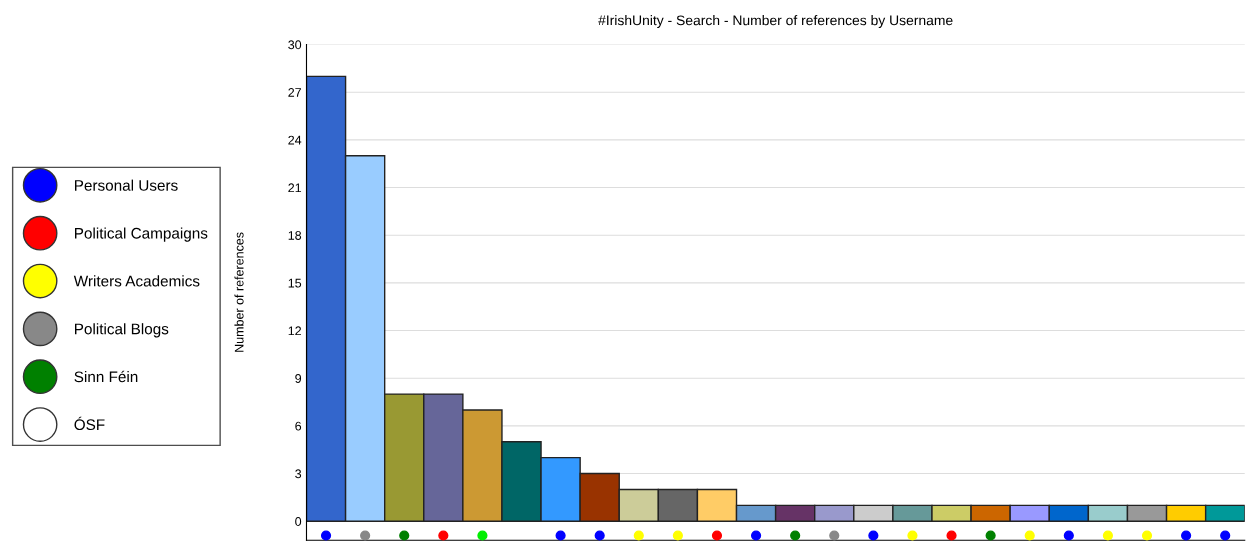 The height and width of the screenshot is (557, 1251). What do you see at coordinates (295, 188) in the screenshot?
I see `y-tick-label: 21` at bounding box center [295, 188].